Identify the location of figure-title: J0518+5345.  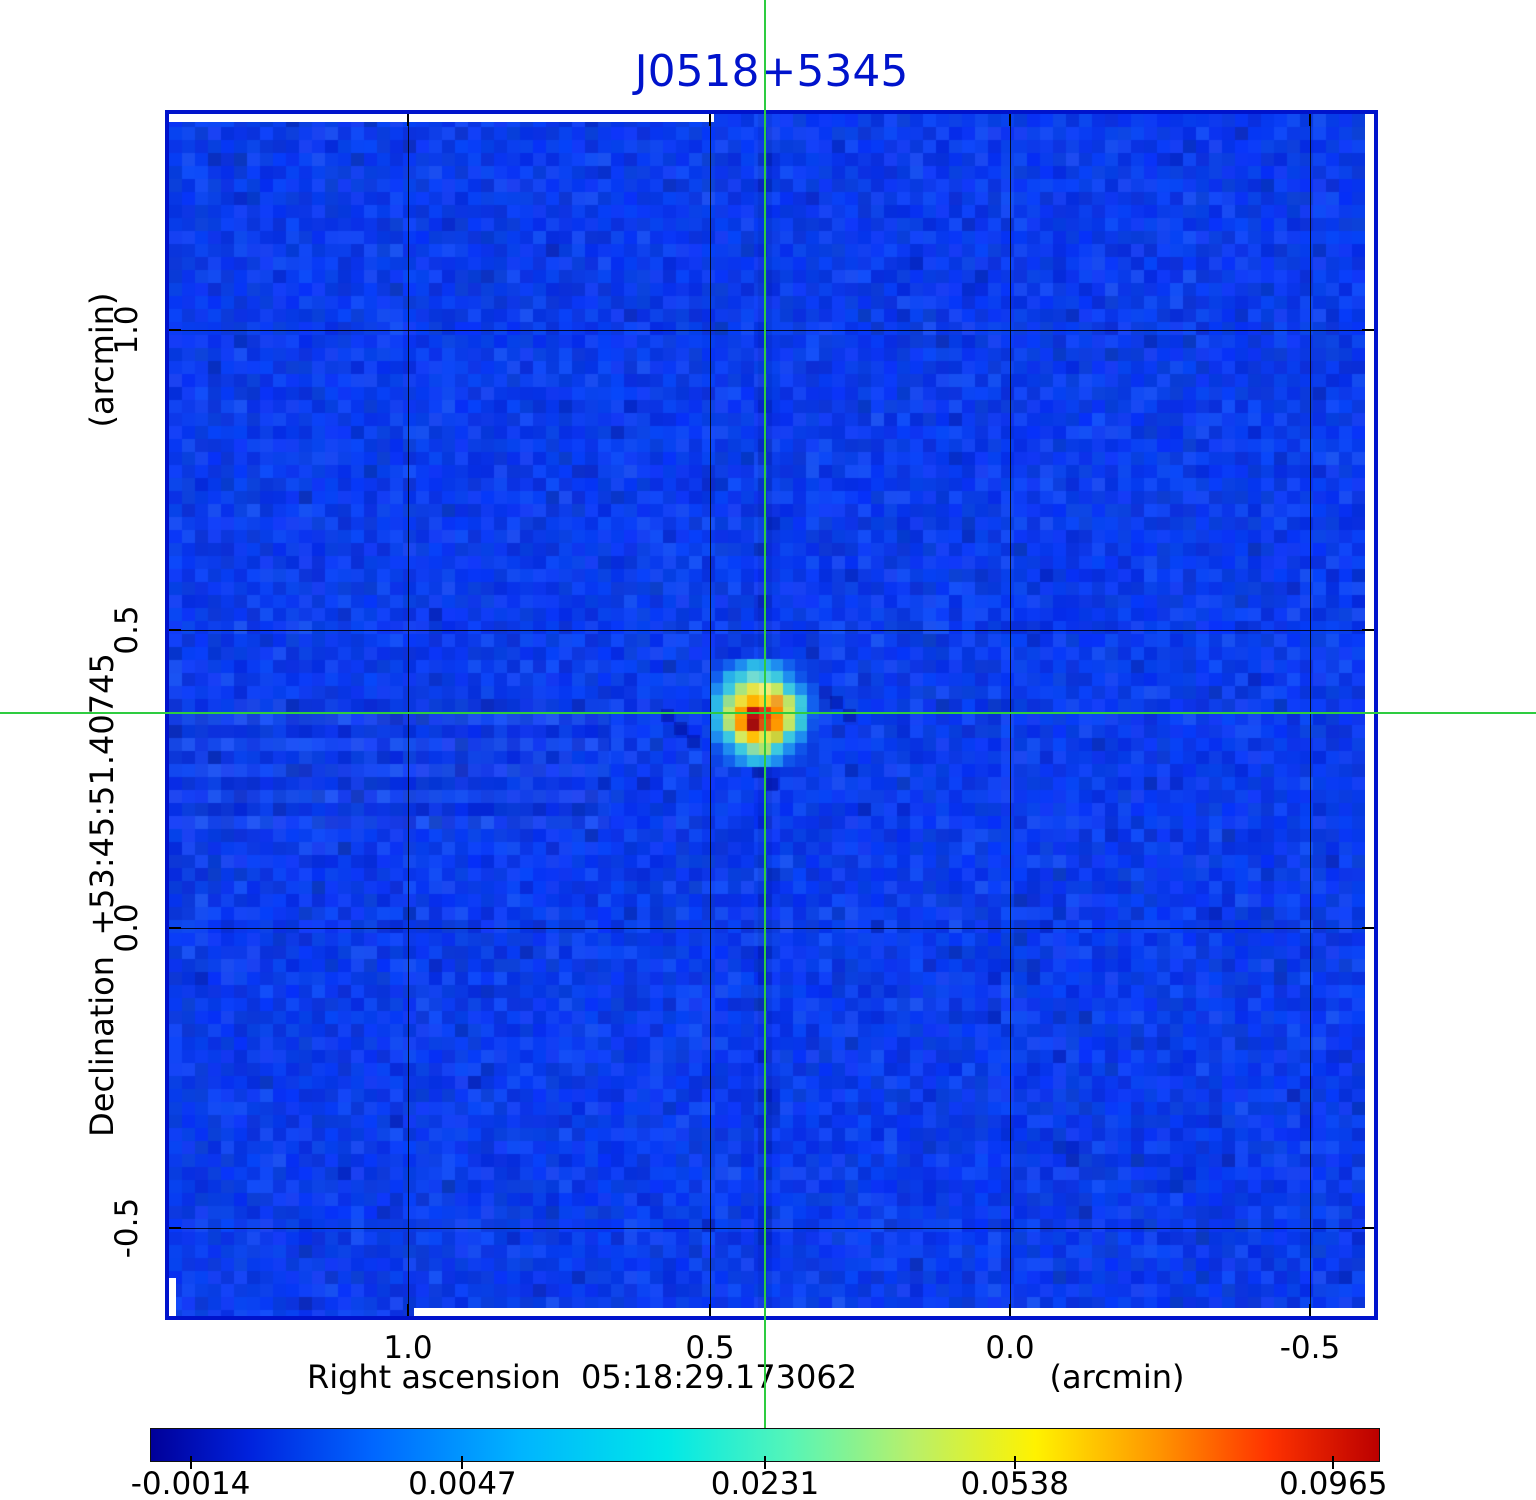
(771, 71).